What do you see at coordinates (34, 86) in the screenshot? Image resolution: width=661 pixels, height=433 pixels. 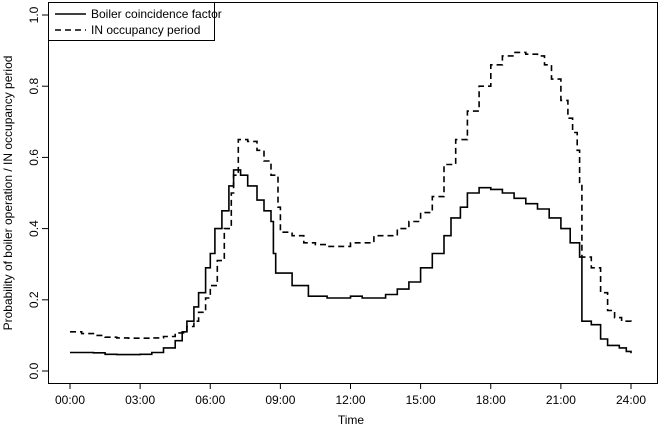 I see `y-tick-label: 0.8` at bounding box center [34, 86].